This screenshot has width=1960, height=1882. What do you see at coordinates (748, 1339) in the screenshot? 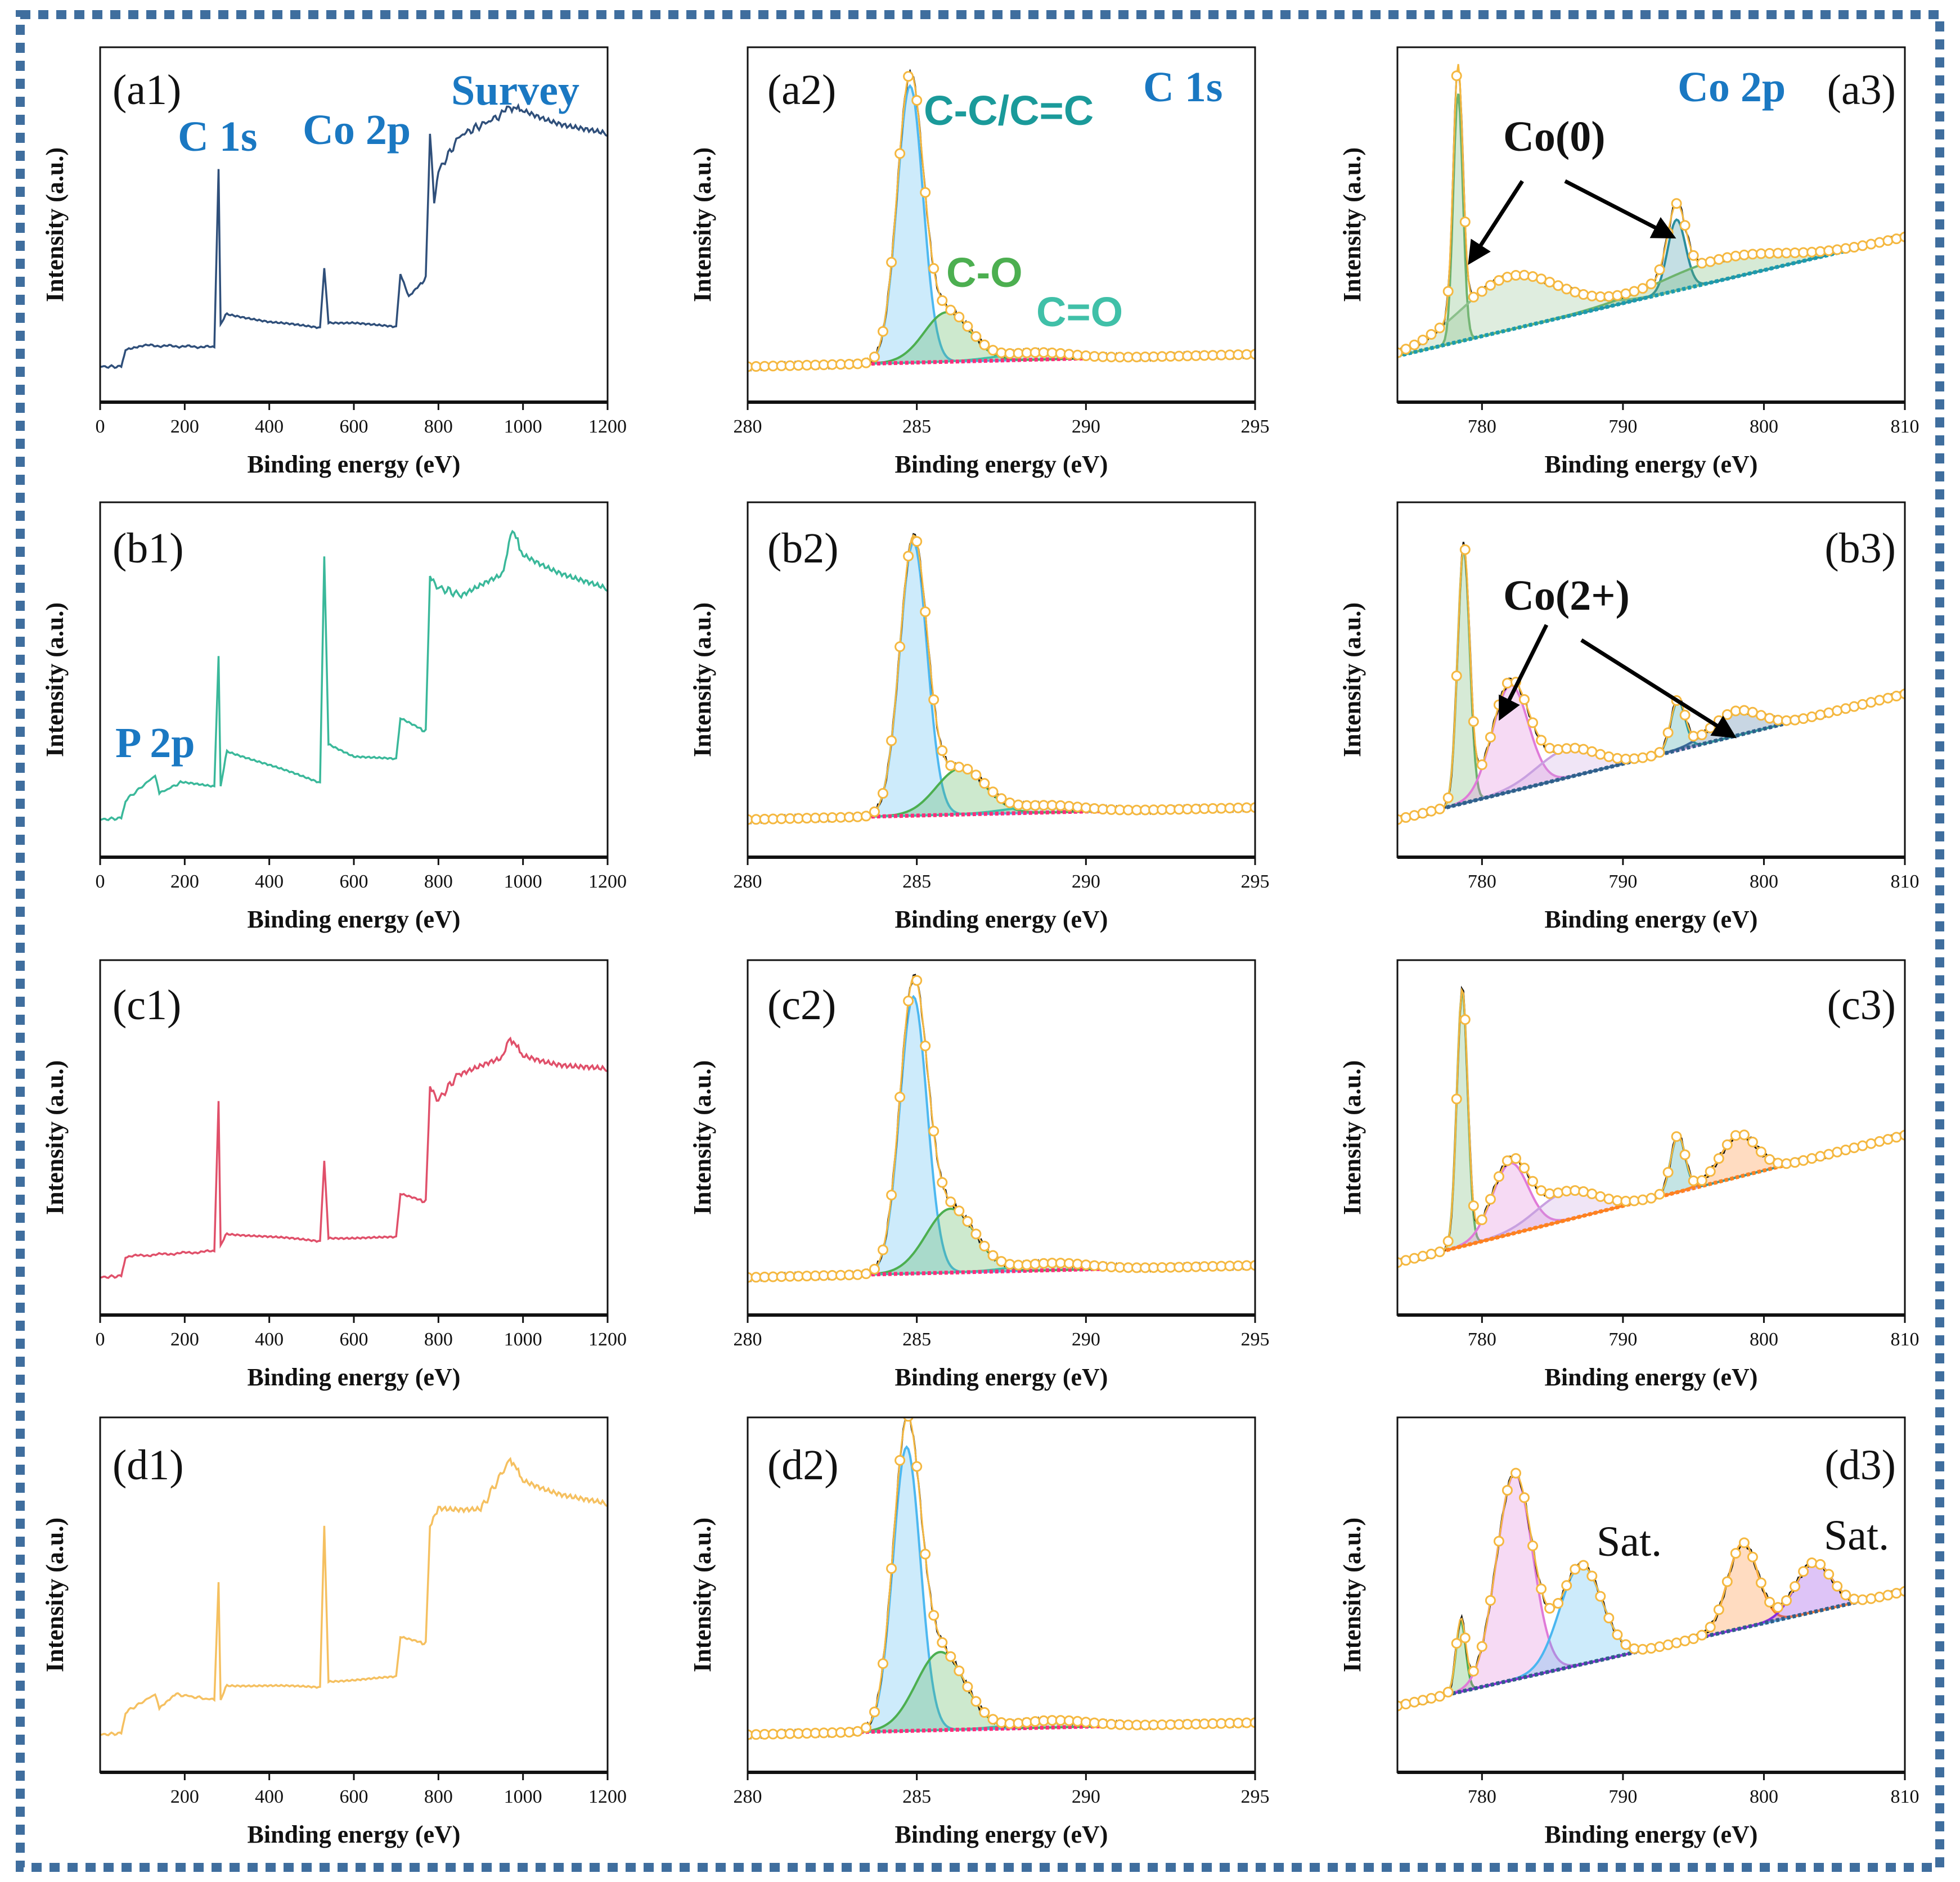
I see `x-tick-label: 280` at bounding box center [748, 1339].